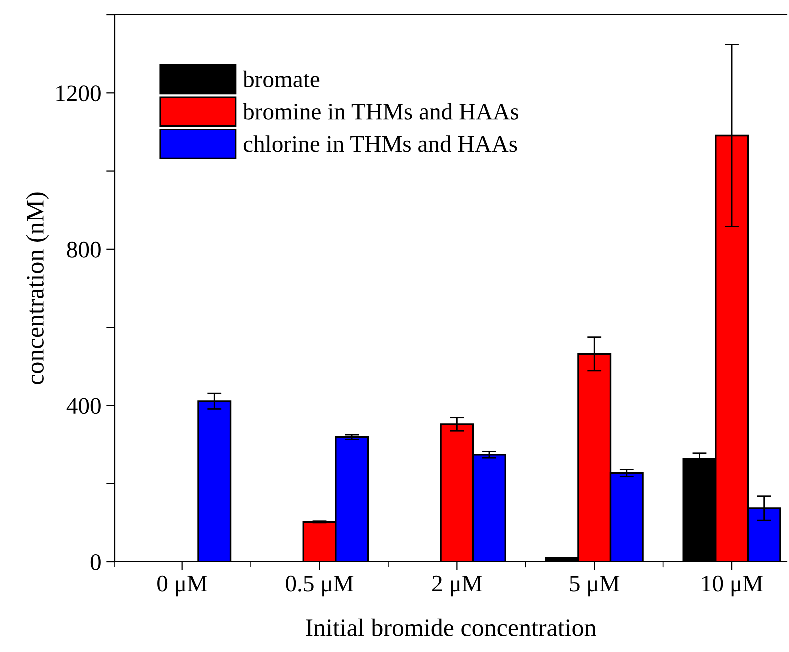  Describe the element at coordinates (281, 79) in the screenshot. I see `legend-label: bromate` at that location.